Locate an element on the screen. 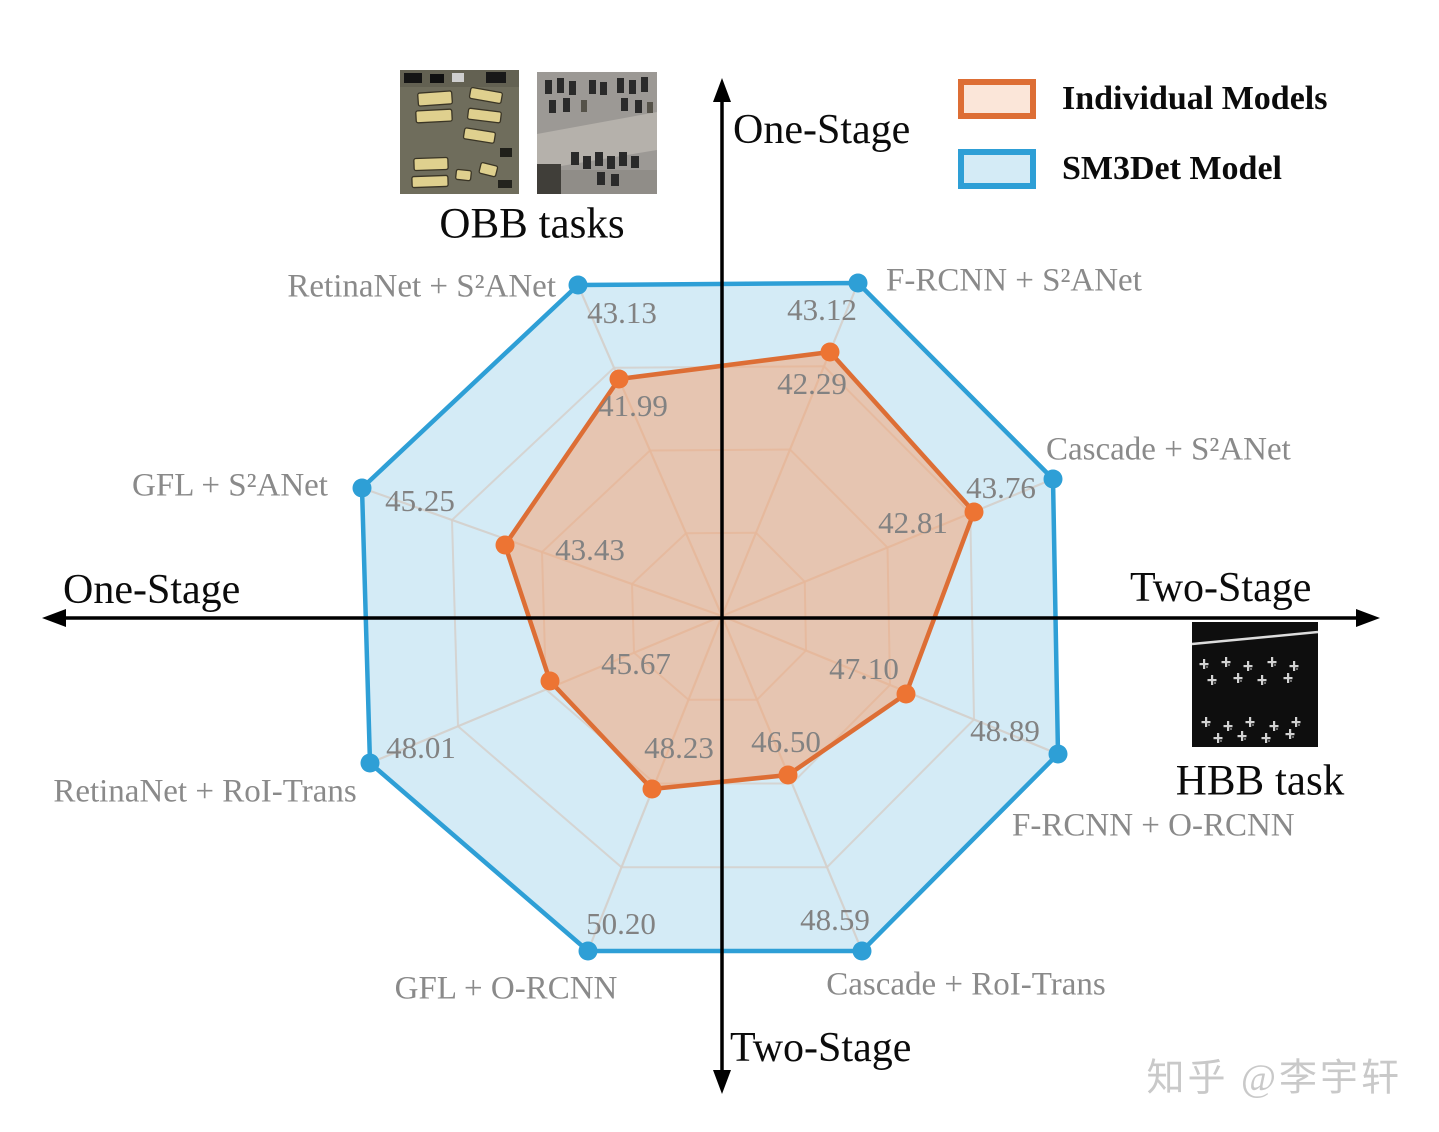 This screenshot has height=1132, width=1439. legend-swatch-individual is located at coordinates (997, 99).